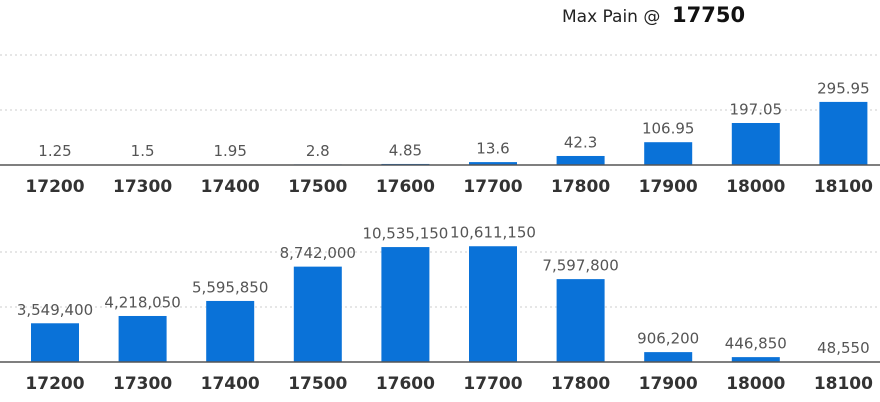 Image resolution: width=880 pixels, height=402 pixels. What do you see at coordinates (229, 151) in the screenshot?
I see `value-label: 1.95` at bounding box center [229, 151].